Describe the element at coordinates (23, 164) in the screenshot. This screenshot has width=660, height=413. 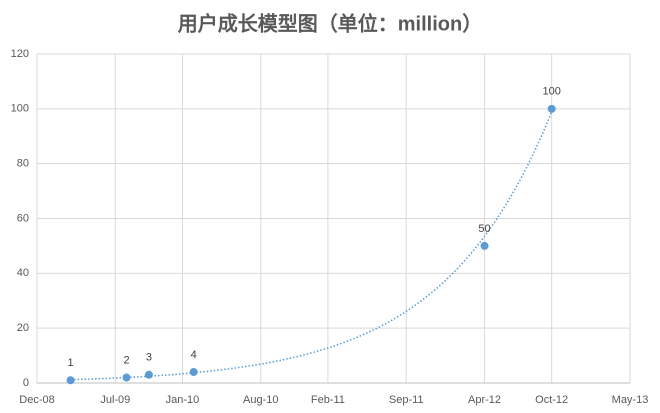
I see `y-tick-label: 80` at that location.